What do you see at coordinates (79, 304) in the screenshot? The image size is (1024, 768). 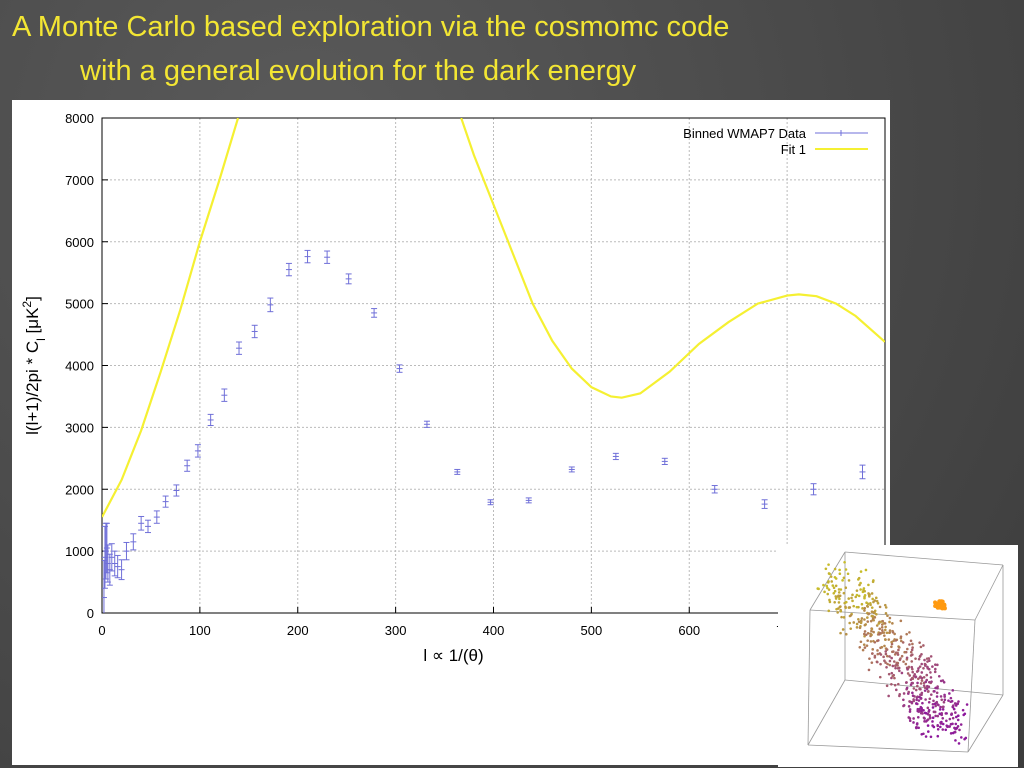 I see `y-tick-label: 5000` at bounding box center [79, 304].